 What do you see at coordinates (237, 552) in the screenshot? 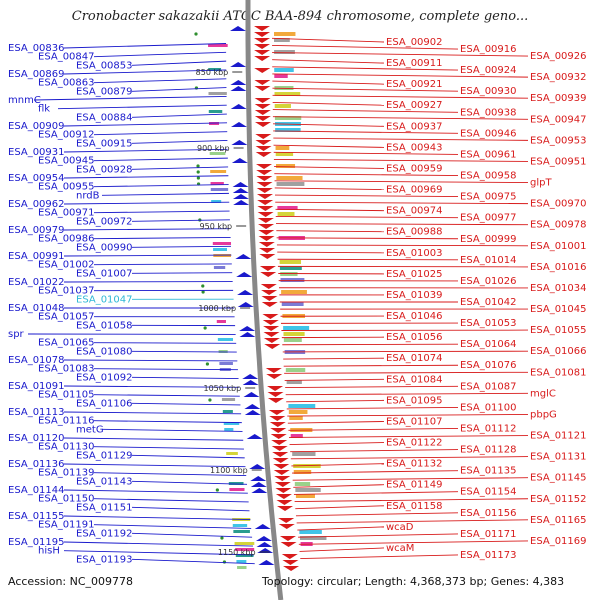
I see `tick-label: 1150 kbp` at bounding box center [237, 552].